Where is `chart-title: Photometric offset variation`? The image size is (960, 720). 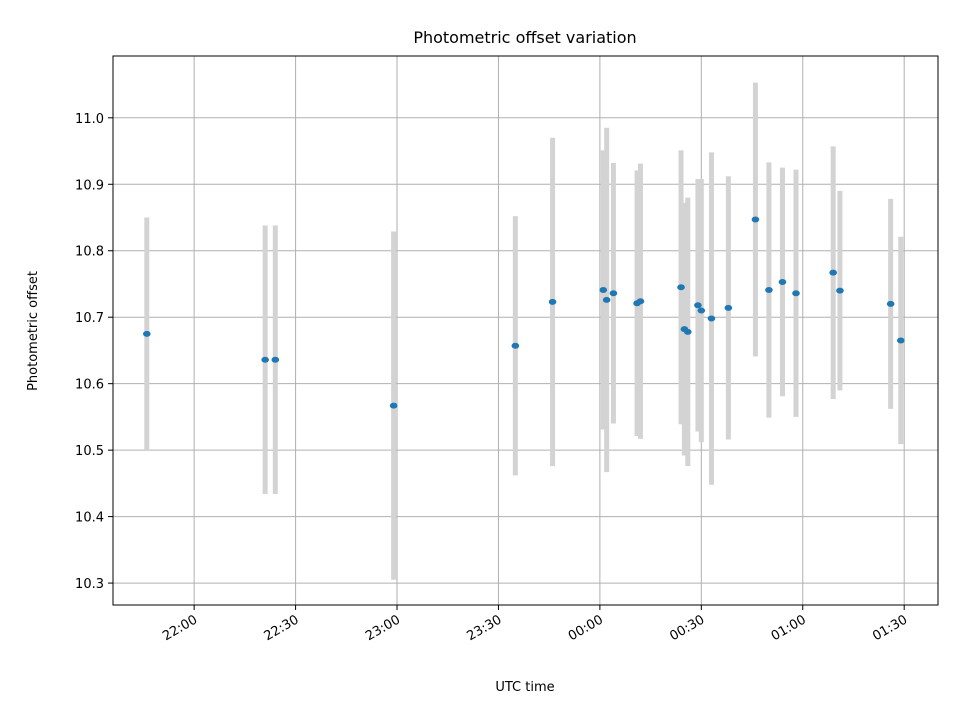
chart-title: Photometric offset variation is located at coordinates (524, 37).